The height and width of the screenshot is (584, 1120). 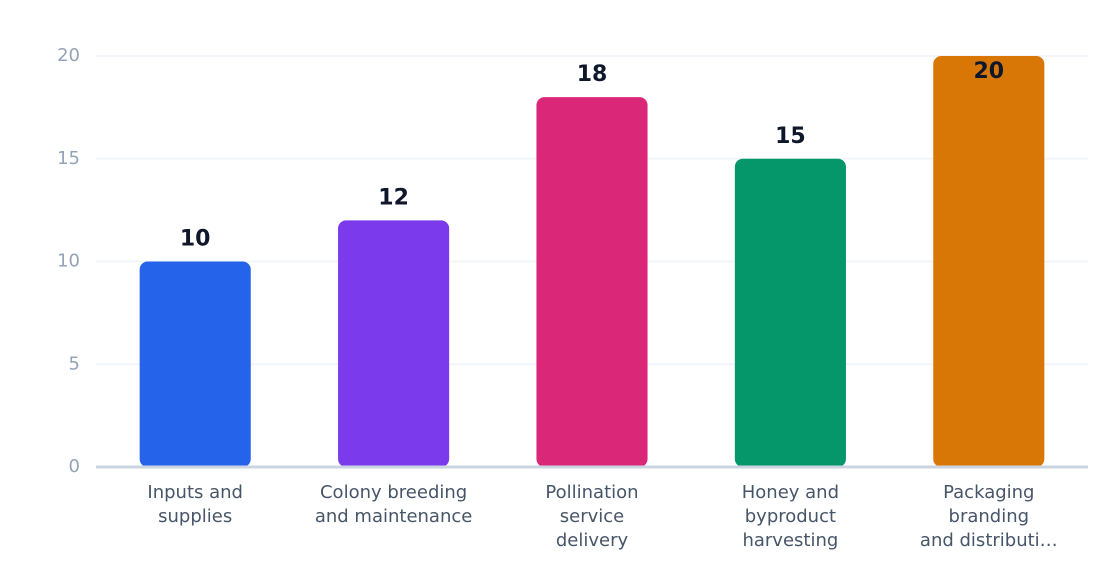 What do you see at coordinates (195, 492) in the screenshot?
I see `x-tick-label: Inputs and` at bounding box center [195, 492].